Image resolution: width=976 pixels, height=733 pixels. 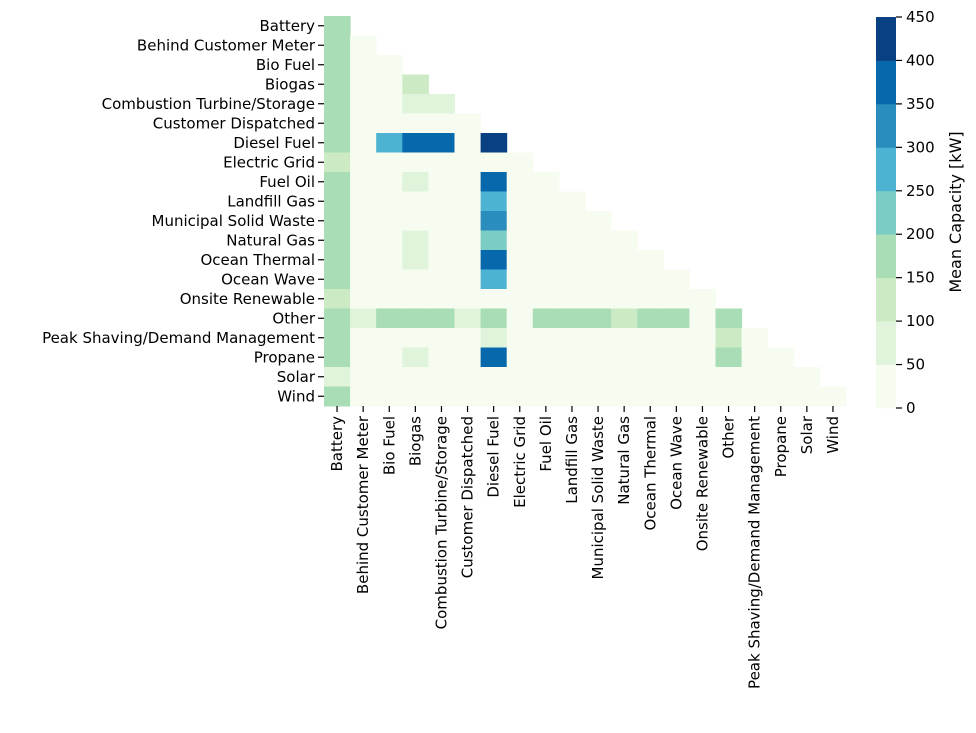 I want to click on colorbar-tick-label: 50, so click(x=915, y=365).